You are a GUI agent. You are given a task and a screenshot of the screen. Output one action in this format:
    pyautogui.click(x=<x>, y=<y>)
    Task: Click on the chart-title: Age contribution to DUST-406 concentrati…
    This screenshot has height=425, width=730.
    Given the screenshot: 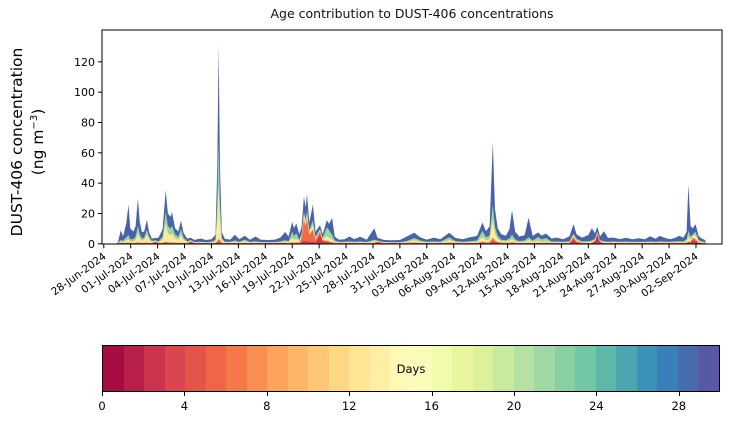 What is the action you would take?
    pyautogui.click(x=412, y=13)
    